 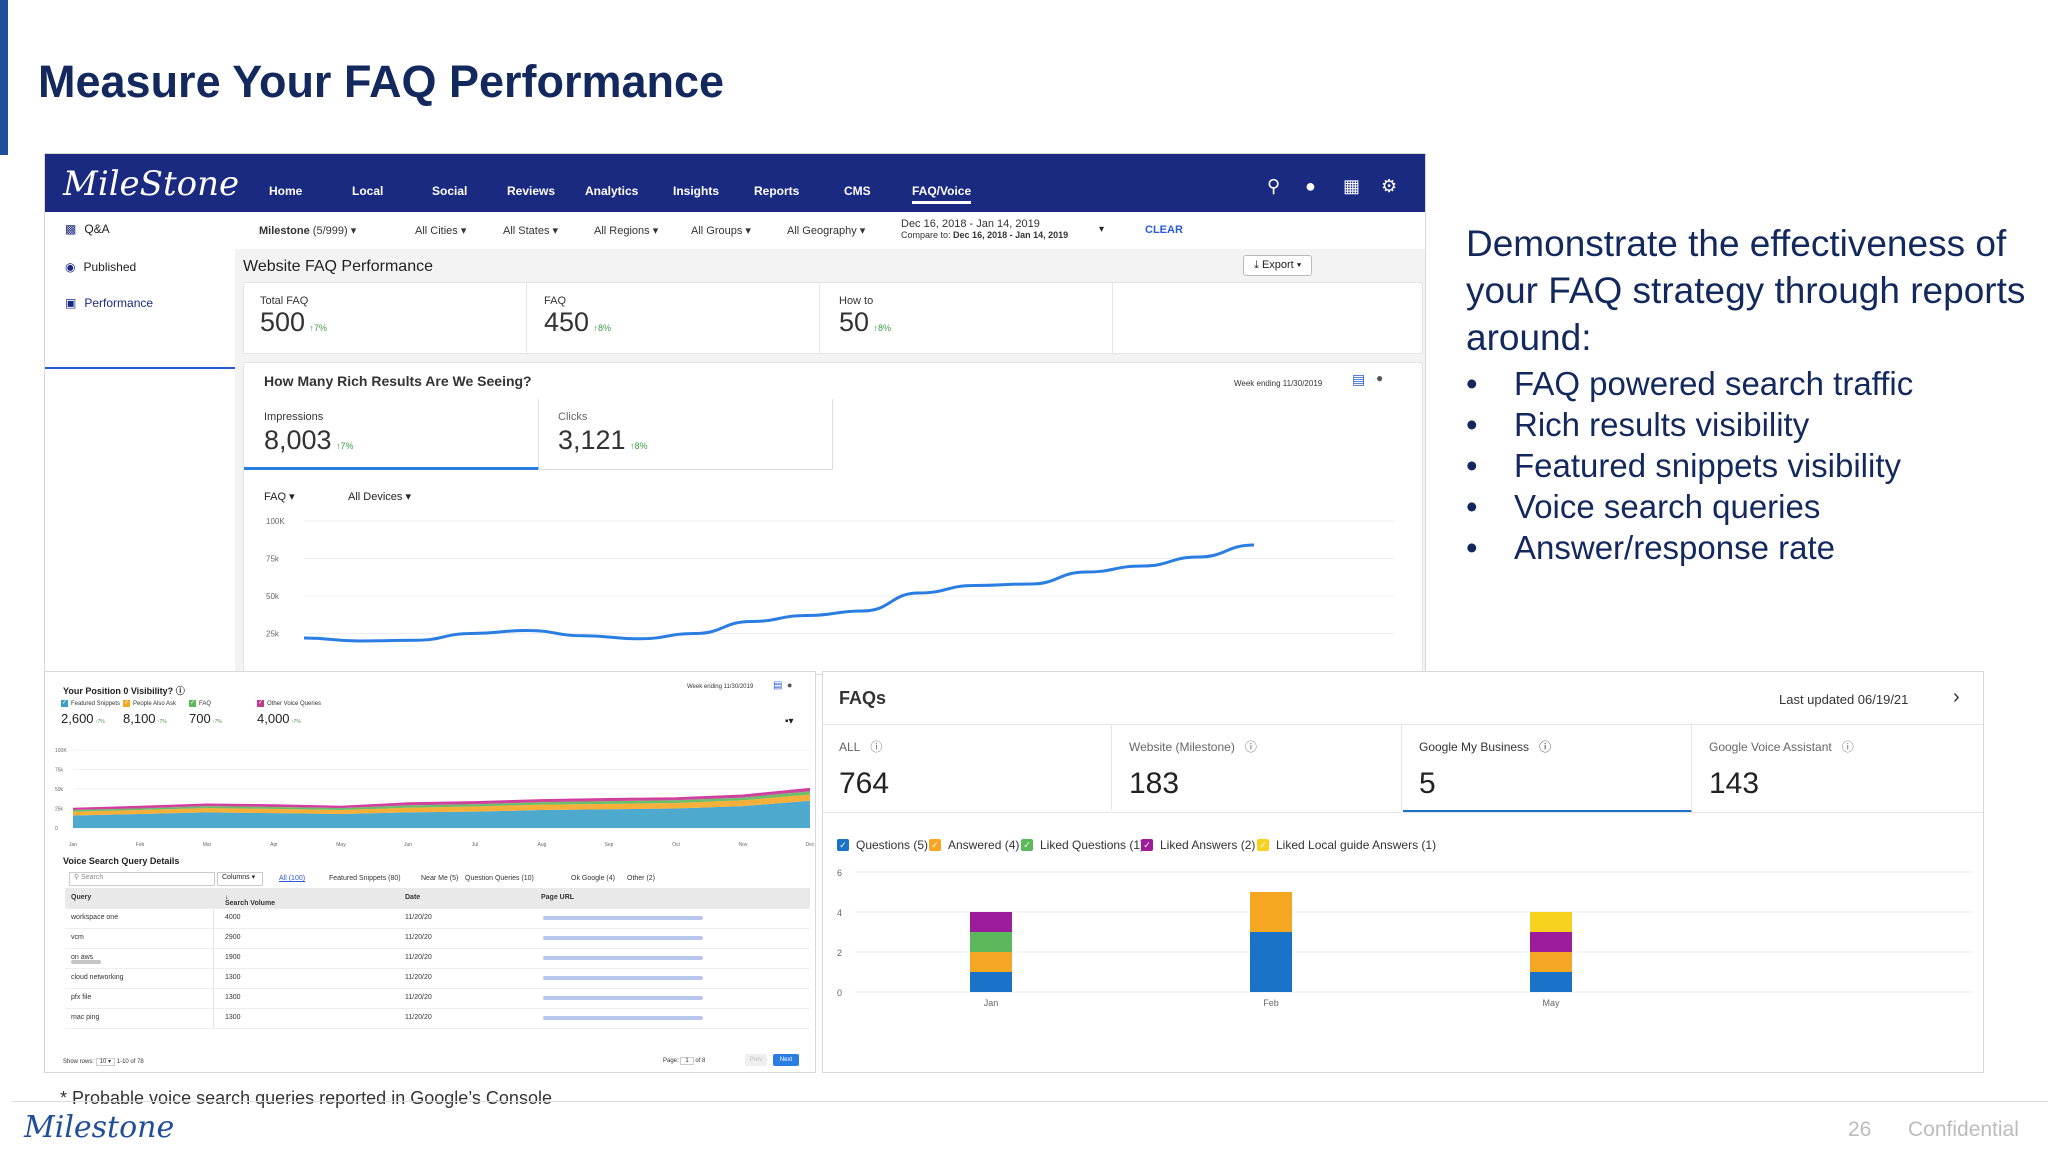 What do you see at coordinates (450, 191) in the screenshot?
I see `nav-social: Social` at bounding box center [450, 191].